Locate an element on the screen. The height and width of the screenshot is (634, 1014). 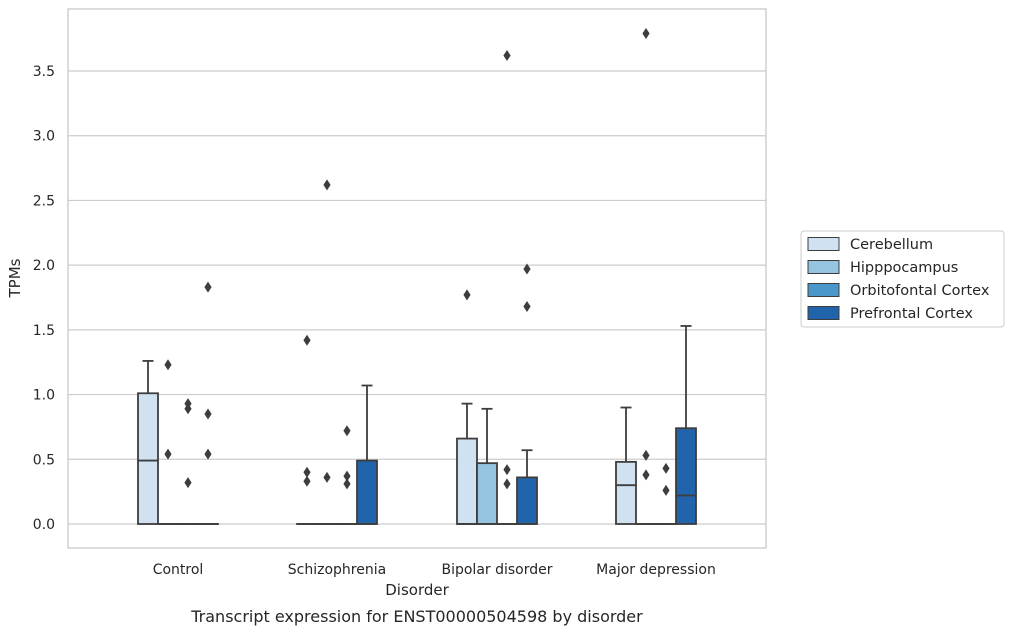
legend-item: Orbitofontal Cortex is located at coordinates (898, 291).